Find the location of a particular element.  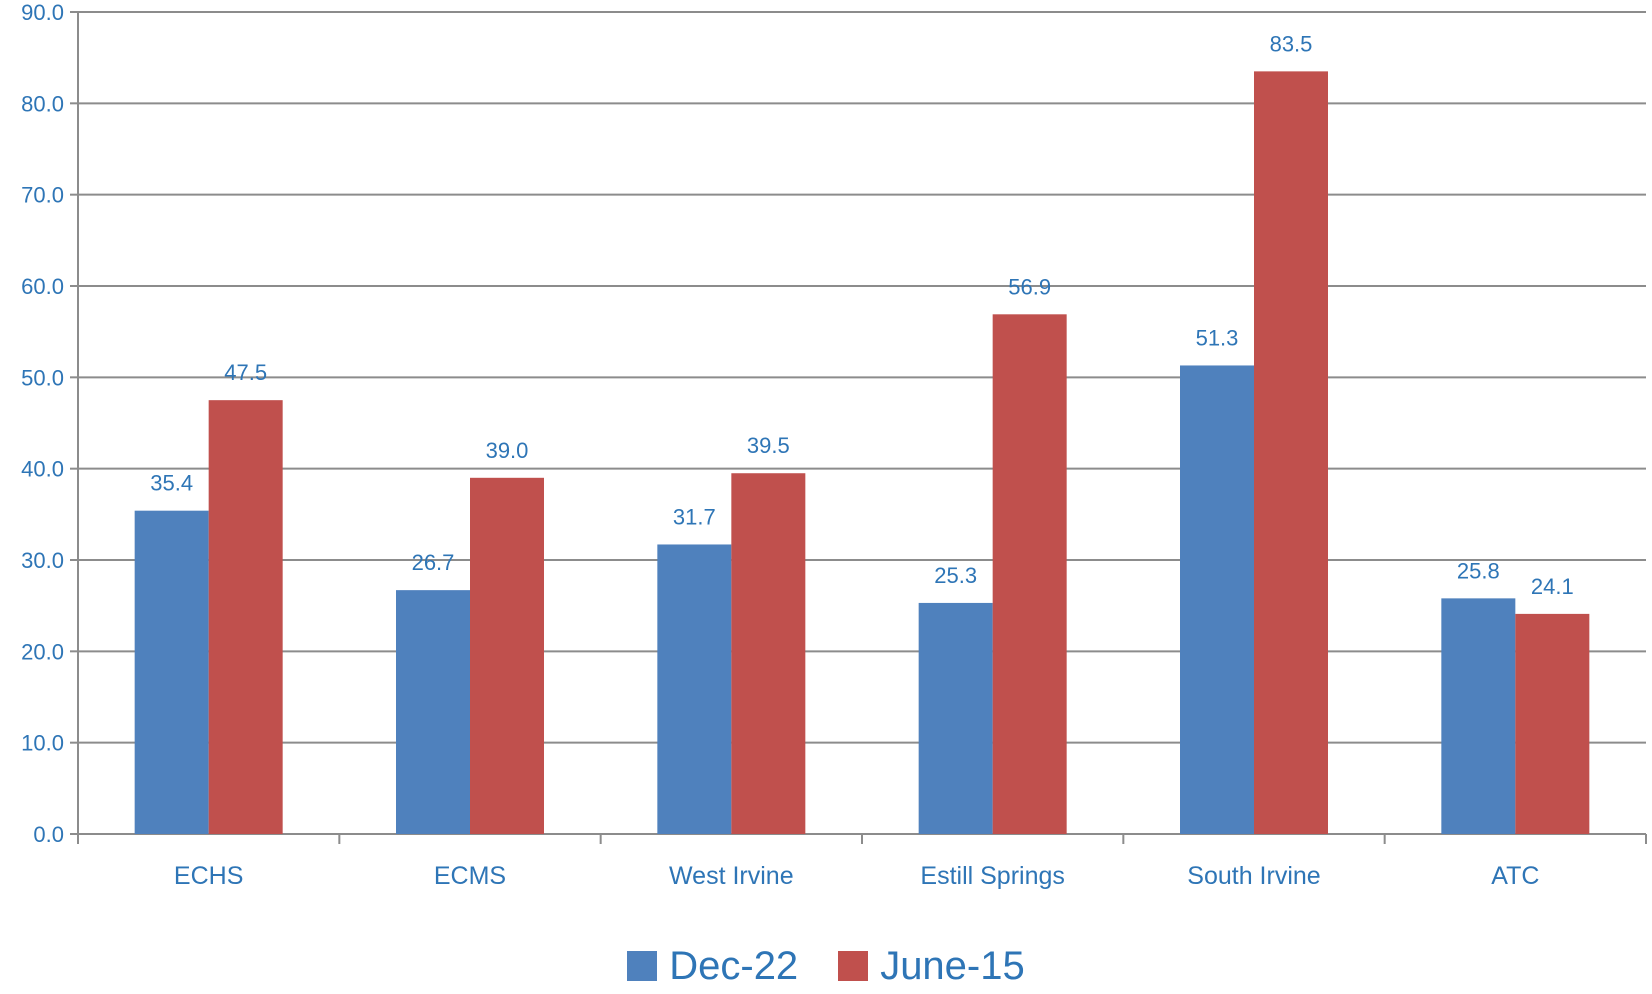

category-label: ECMS is located at coordinates (470, 876).